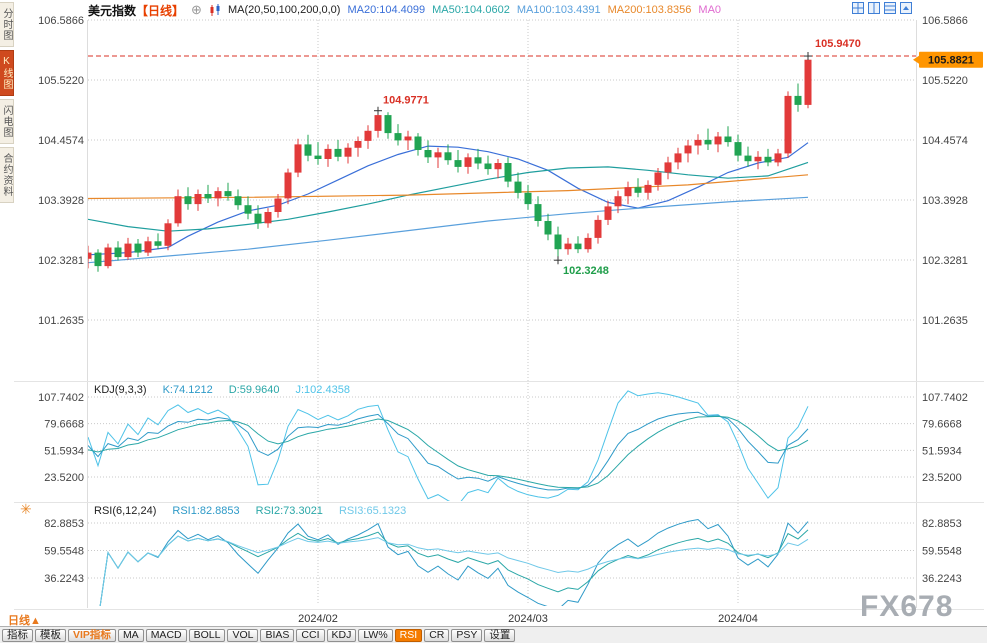 The image size is (987, 643). What do you see at coordinates (448, 451) in the screenshot?
I see `kdj-k-line` at bounding box center [448, 451].